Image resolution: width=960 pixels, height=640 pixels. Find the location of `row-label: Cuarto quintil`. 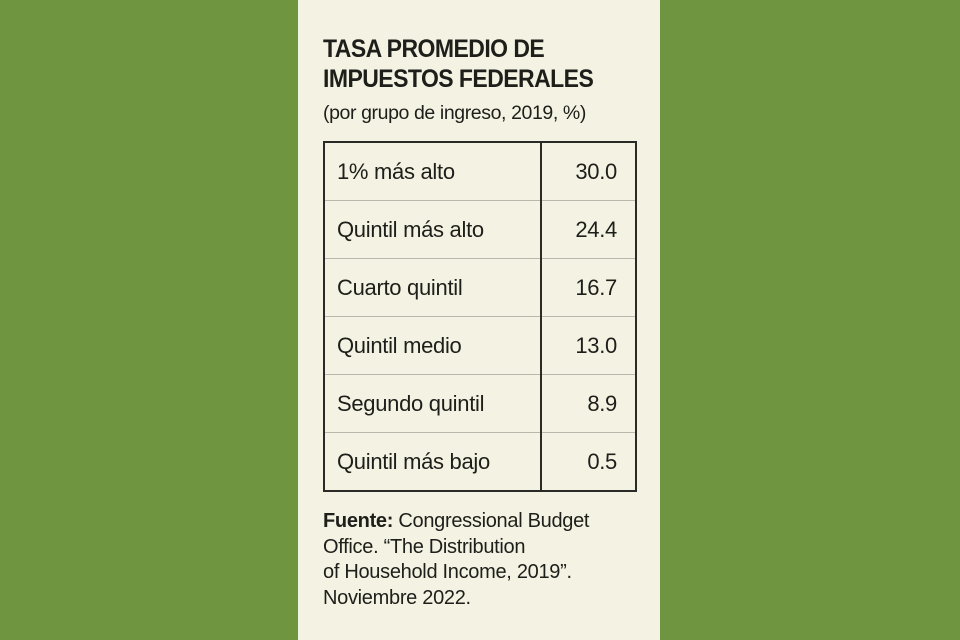

row-label: Cuarto quintil is located at coordinates (433, 287).